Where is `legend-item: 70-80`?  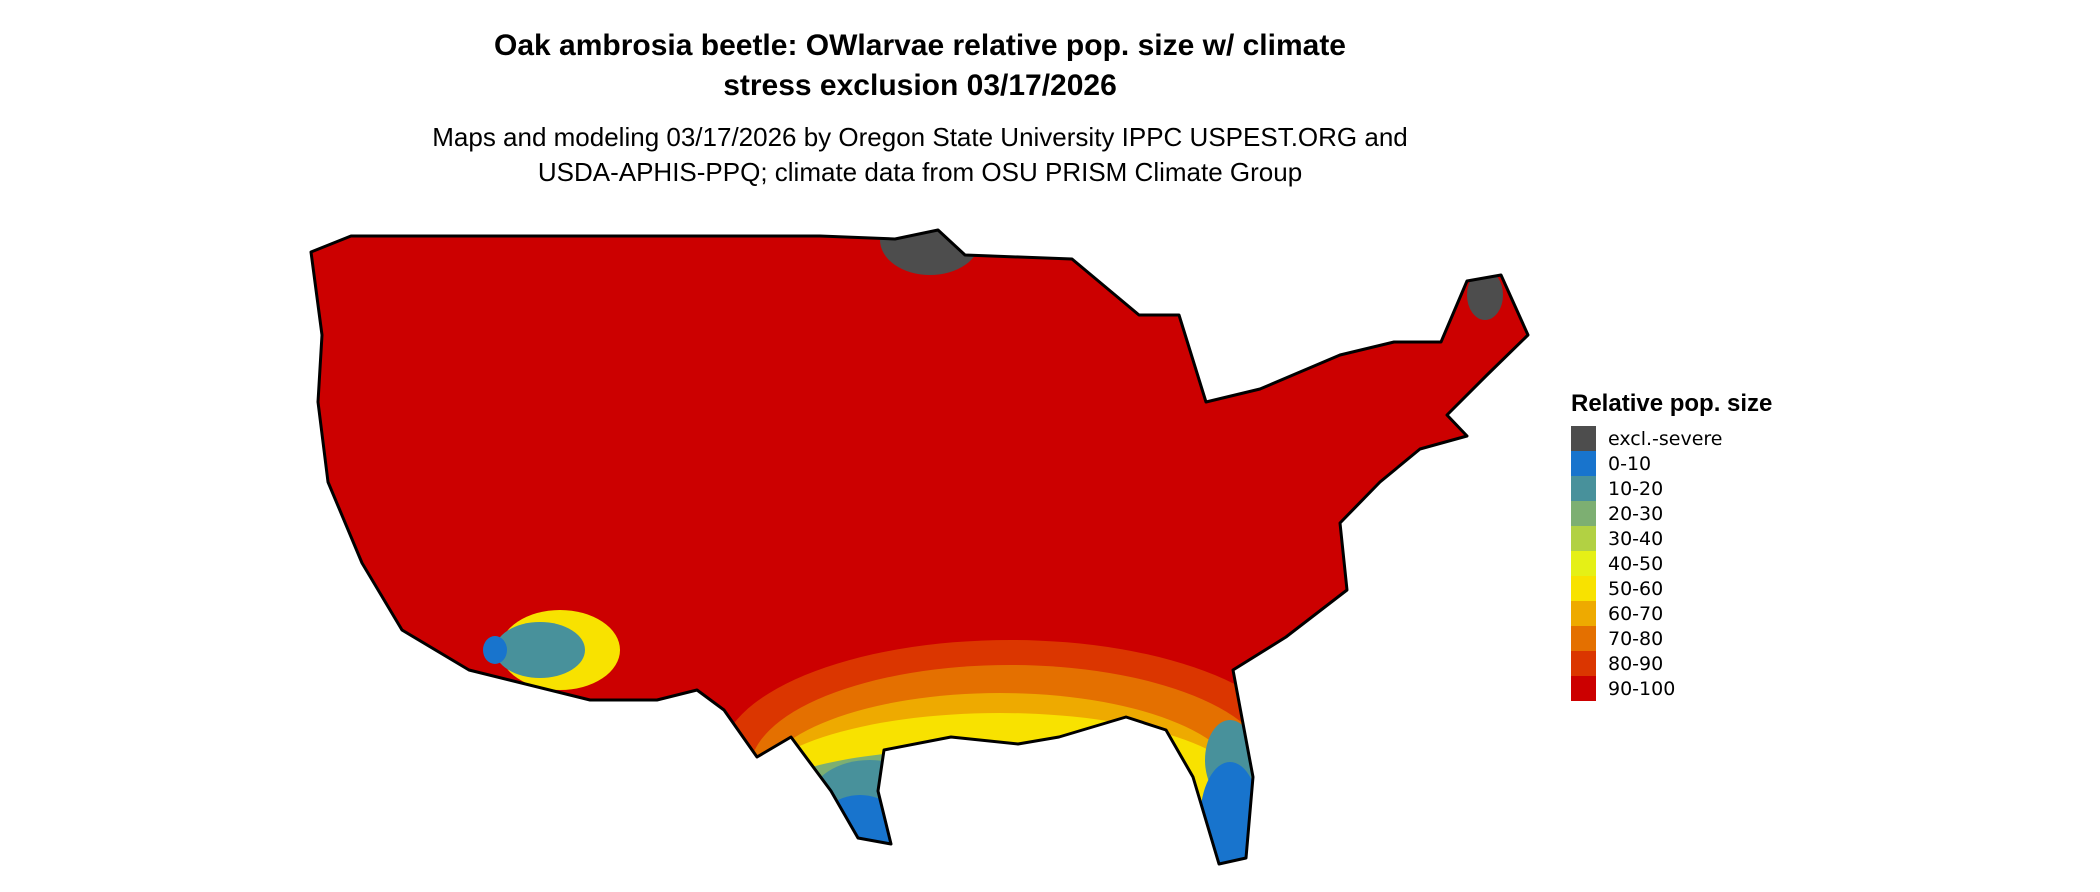
legend-item: 70-80 is located at coordinates (1671, 638).